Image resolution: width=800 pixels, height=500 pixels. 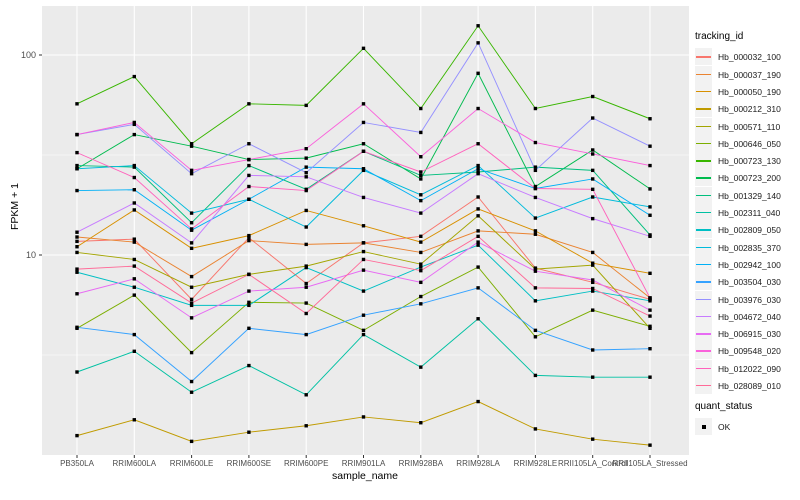 What do you see at coordinates (365, 476) in the screenshot?
I see `x-axis-title: sample_name` at bounding box center [365, 476].